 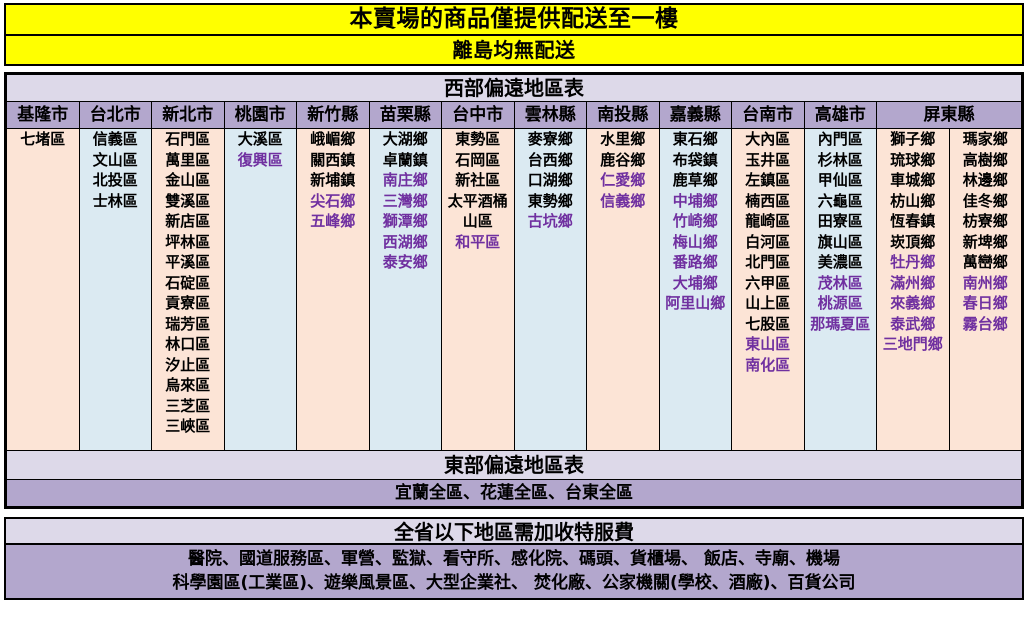 I want to click on area-item: 中埔鄉, so click(x=695, y=200).